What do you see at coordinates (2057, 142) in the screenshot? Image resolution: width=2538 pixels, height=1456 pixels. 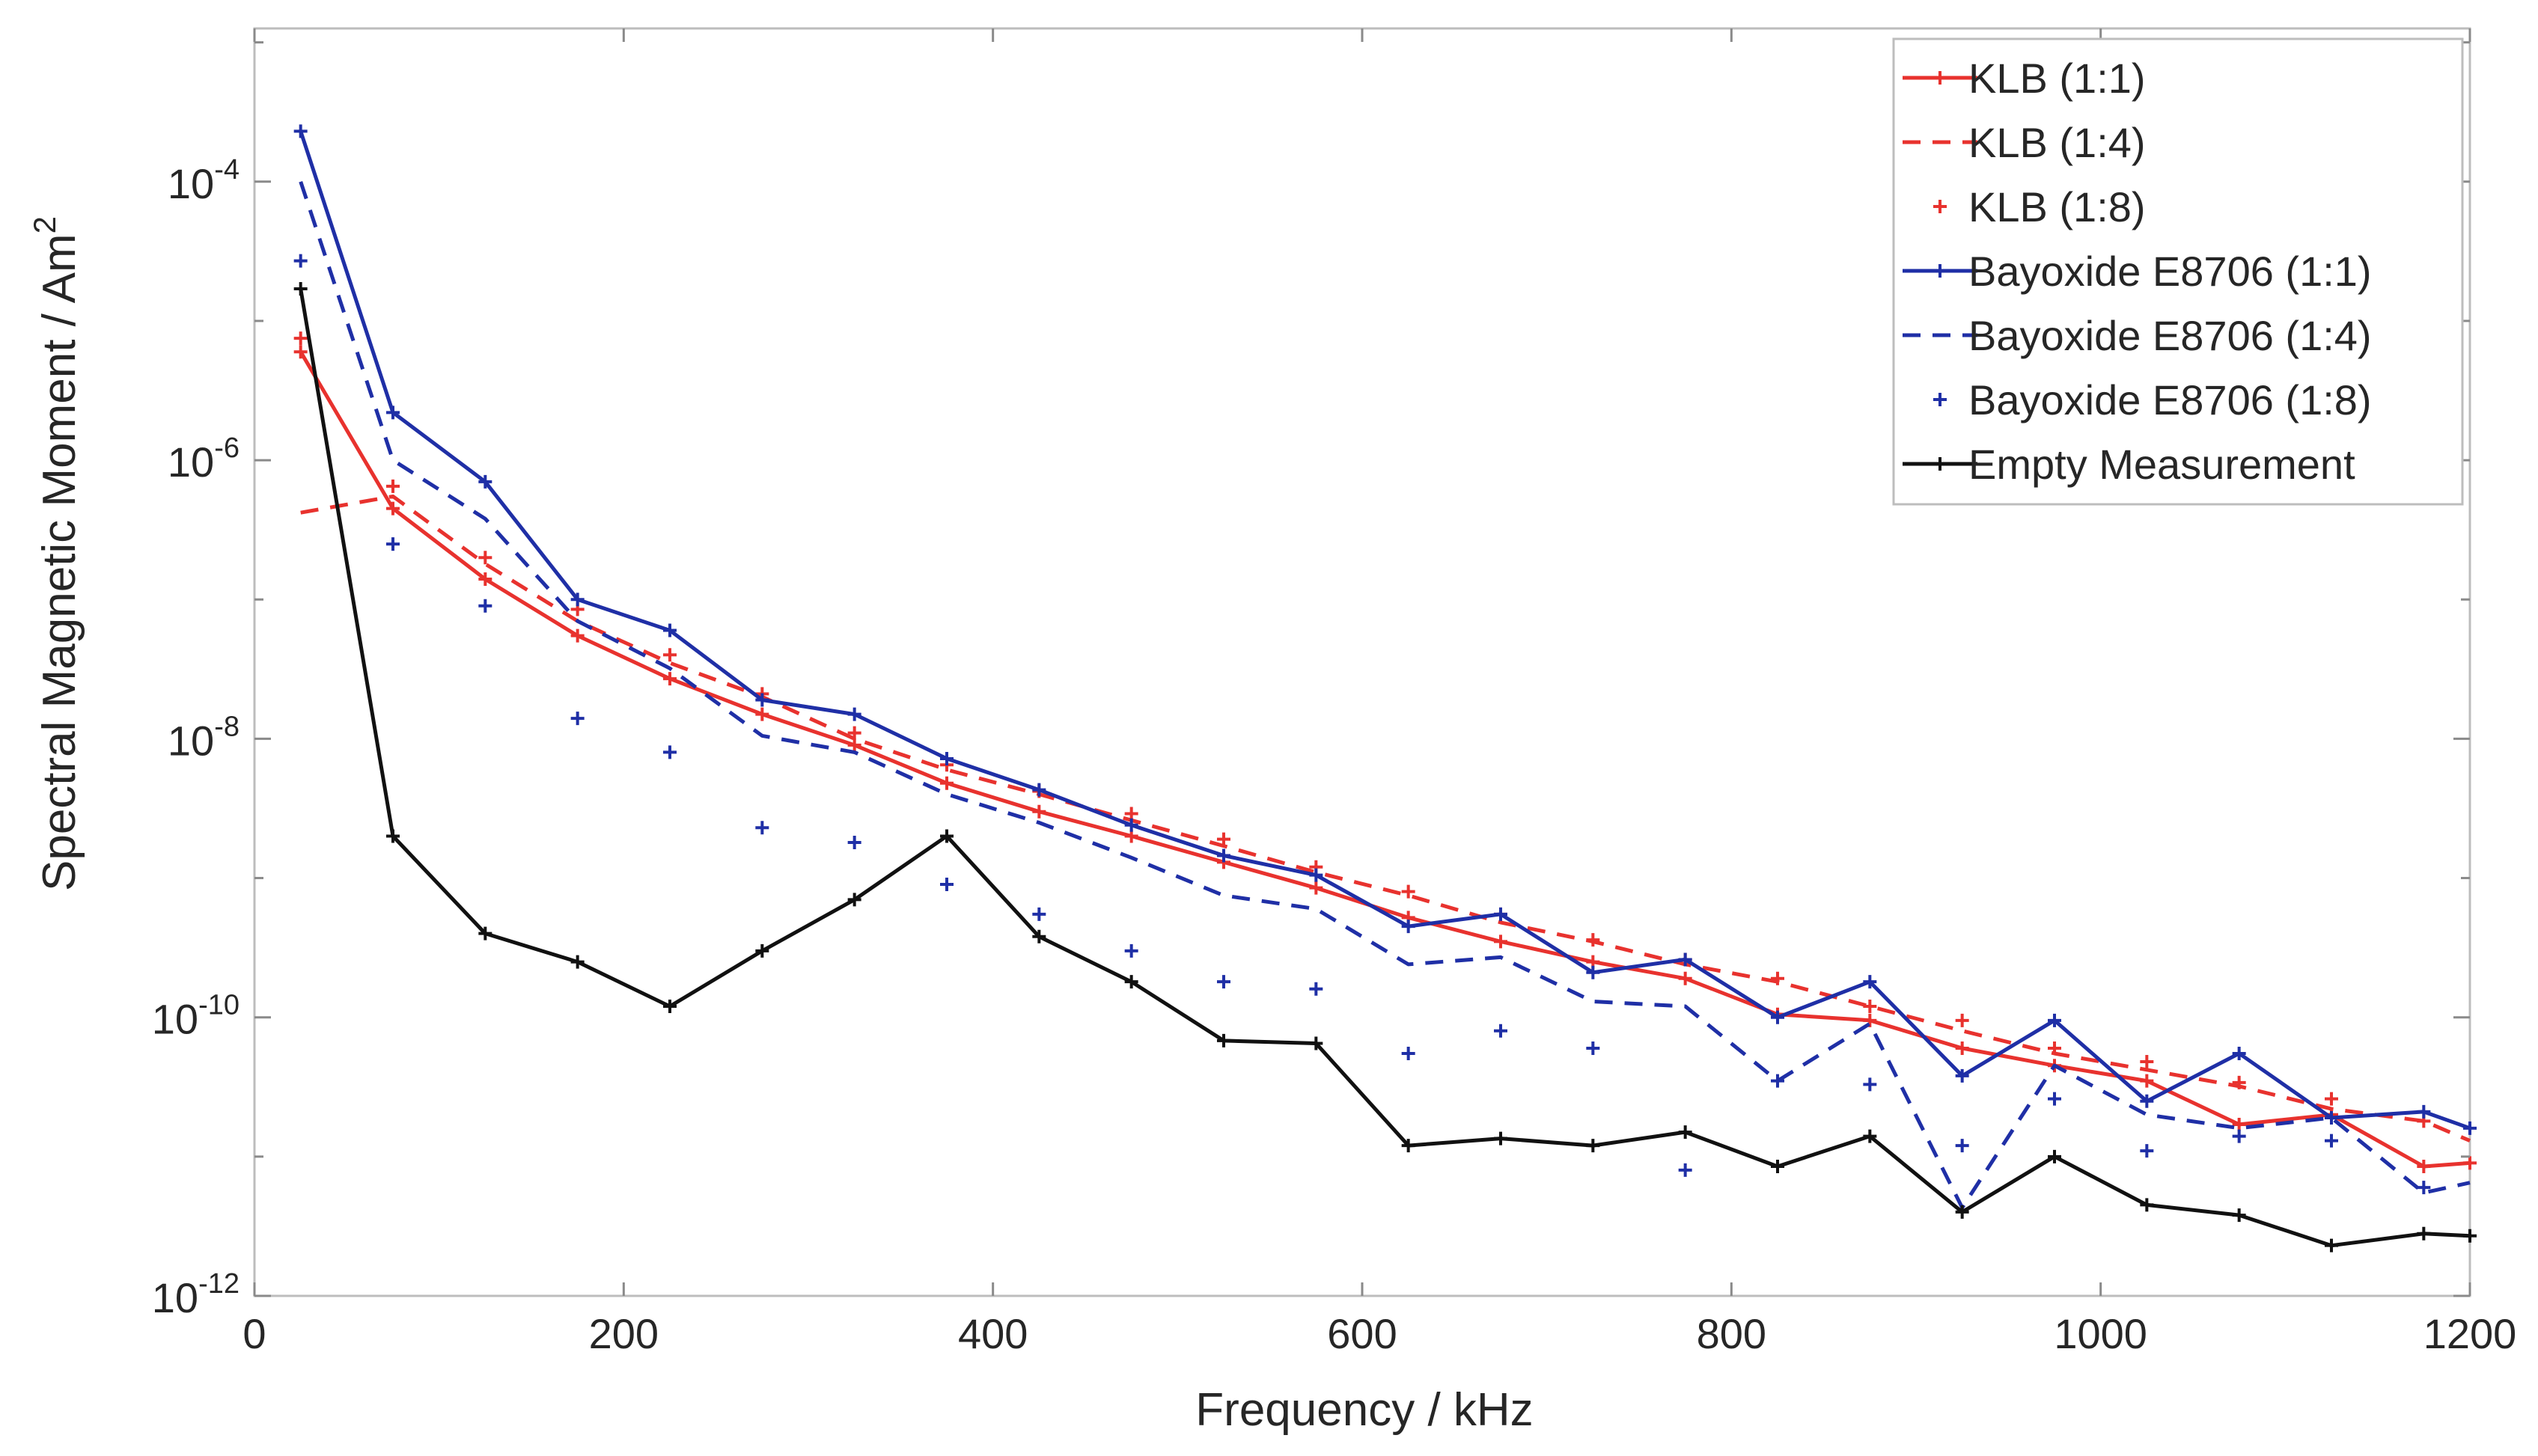 I see `legend-label: KLB (1:4)` at bounding box center [2057, 142].